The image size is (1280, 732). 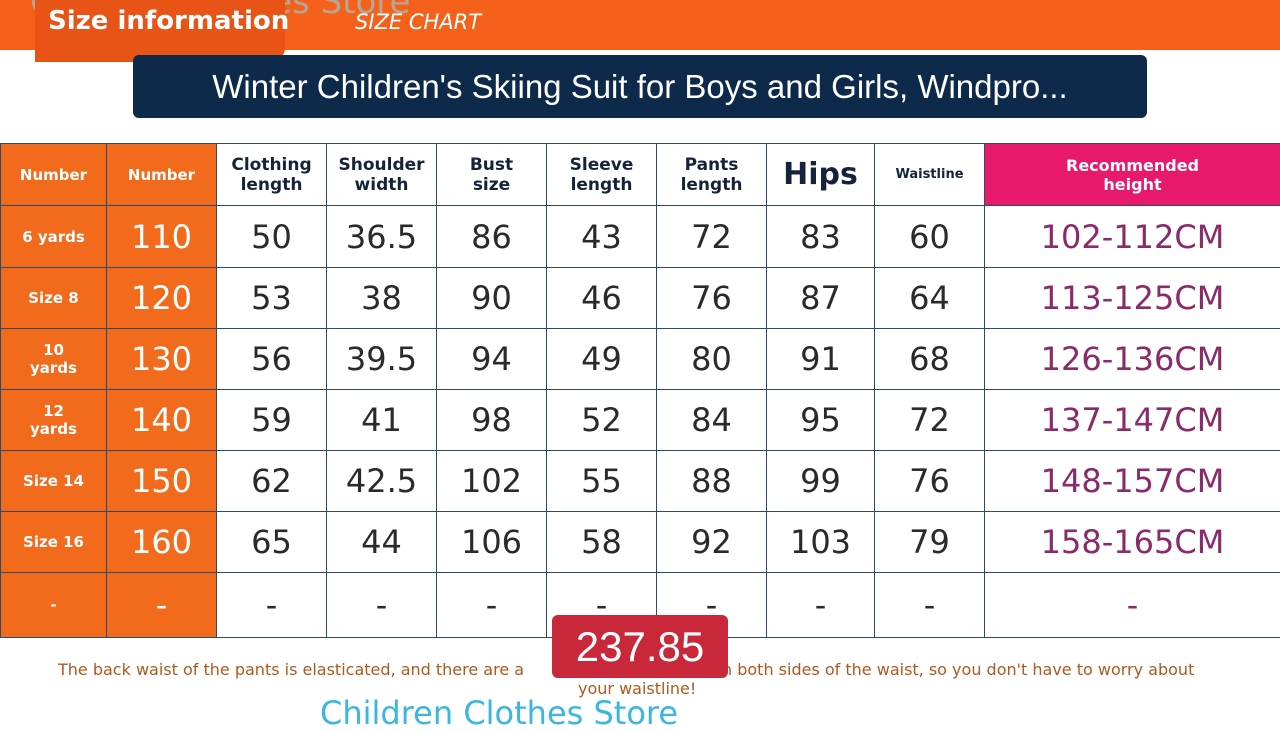 I want to click on header-cell: Shoulder width, so click(x=381, y=174).